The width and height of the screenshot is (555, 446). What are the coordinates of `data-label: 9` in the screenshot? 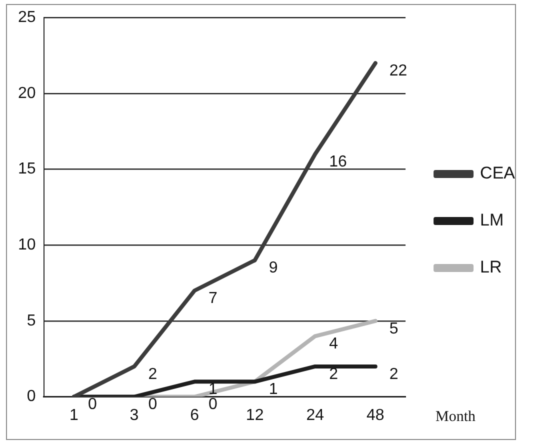 It's located at (273, 268).